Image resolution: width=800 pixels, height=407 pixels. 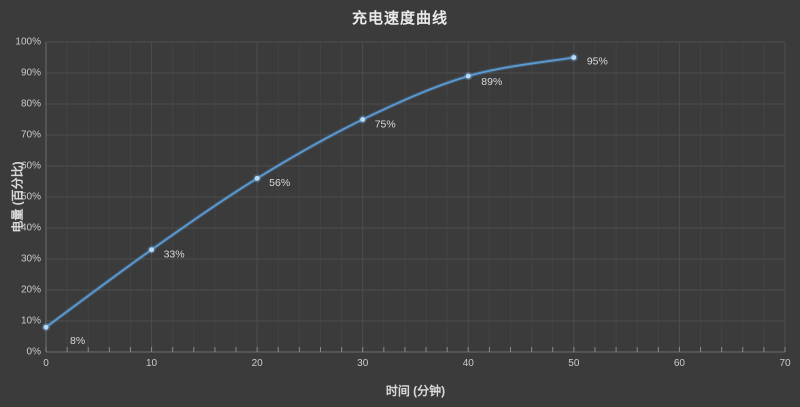 I want to click on x-tick-label: 10, so click(x=152, y=363).